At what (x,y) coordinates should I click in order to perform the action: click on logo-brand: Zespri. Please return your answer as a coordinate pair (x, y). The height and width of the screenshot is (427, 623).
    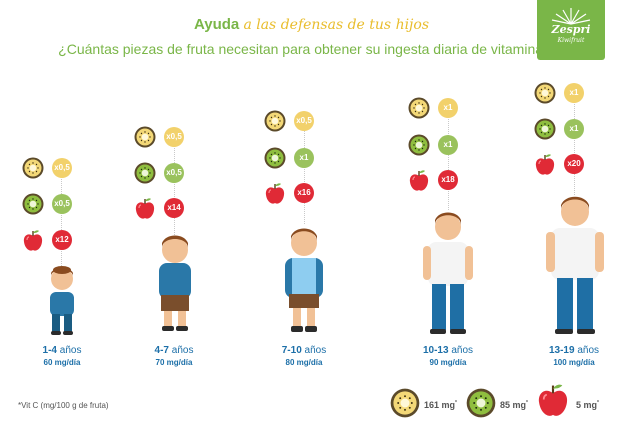
    Looking at the image, I should click on (571, 29).